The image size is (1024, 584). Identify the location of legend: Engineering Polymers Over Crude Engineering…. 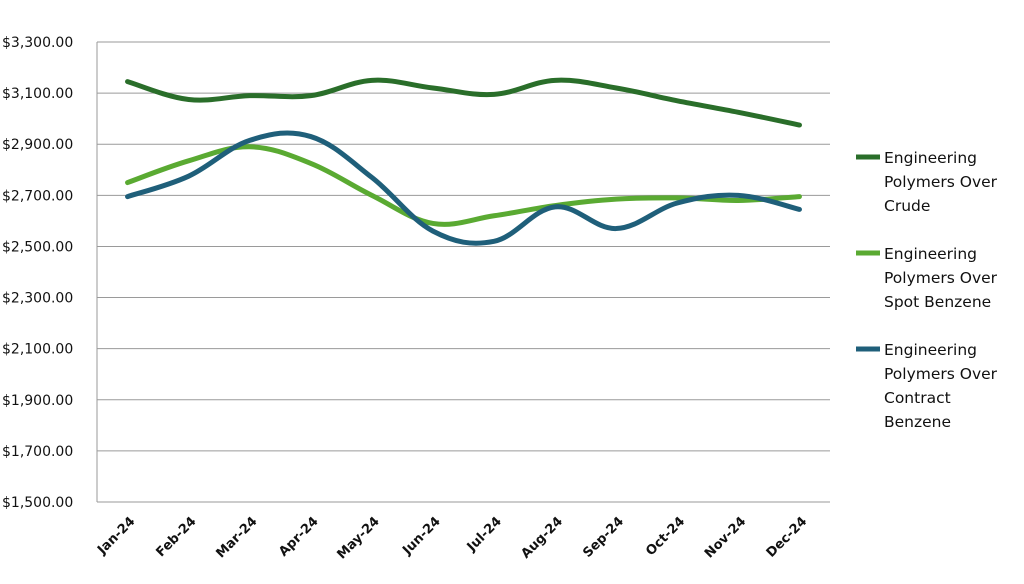
(927, 290).